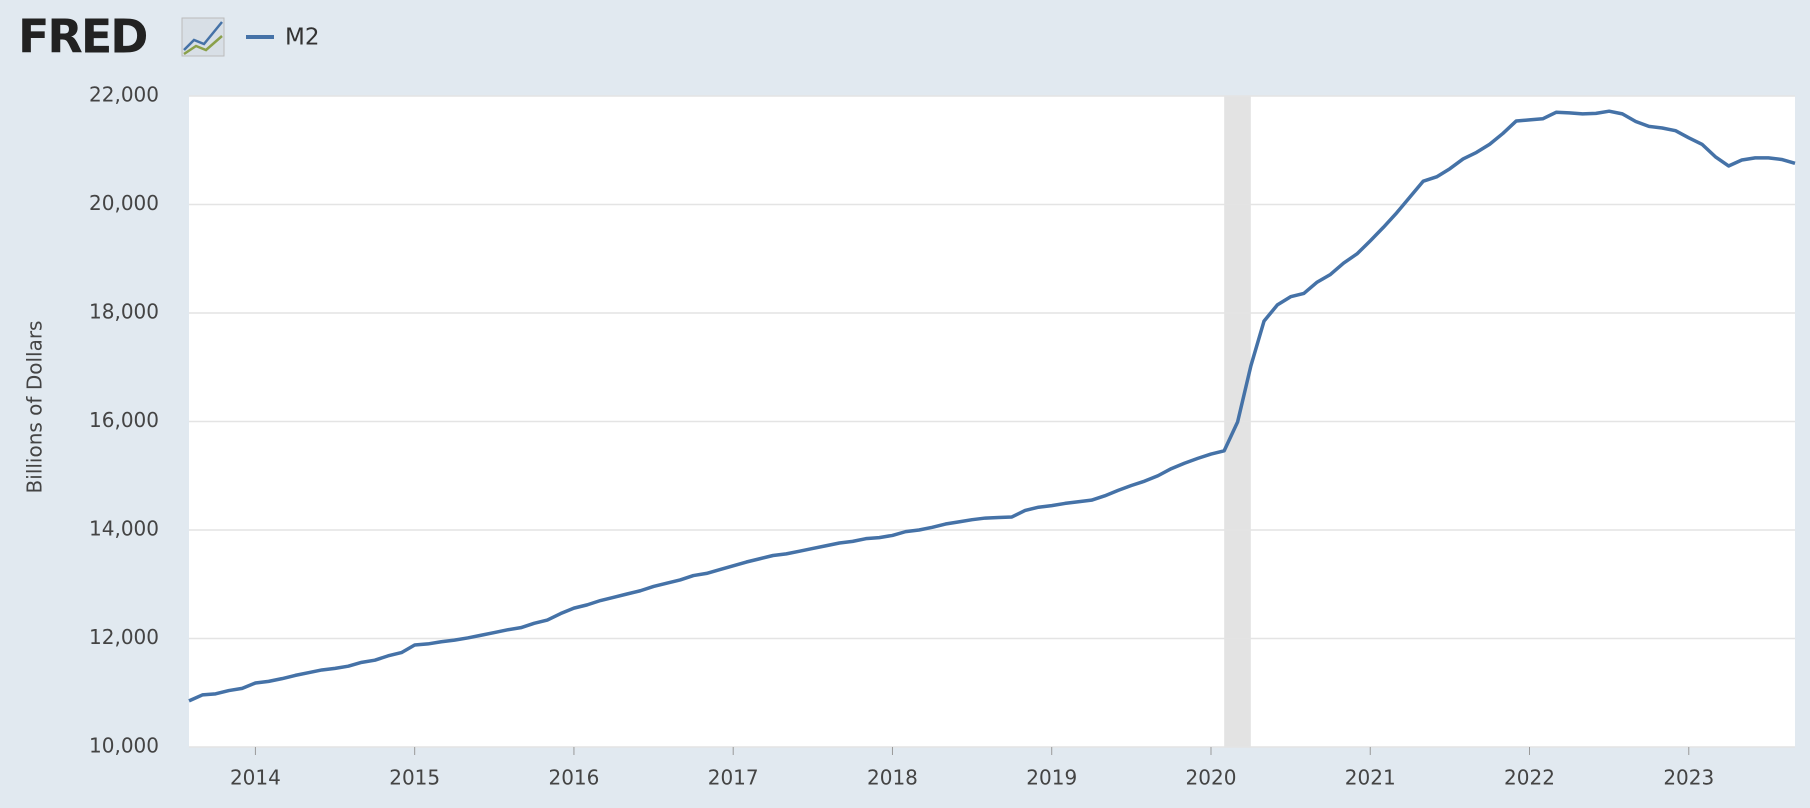 The width and height of the screenshot is (1810, 808). I want to click on y-tick-label: 20,000, so click(124, 203).